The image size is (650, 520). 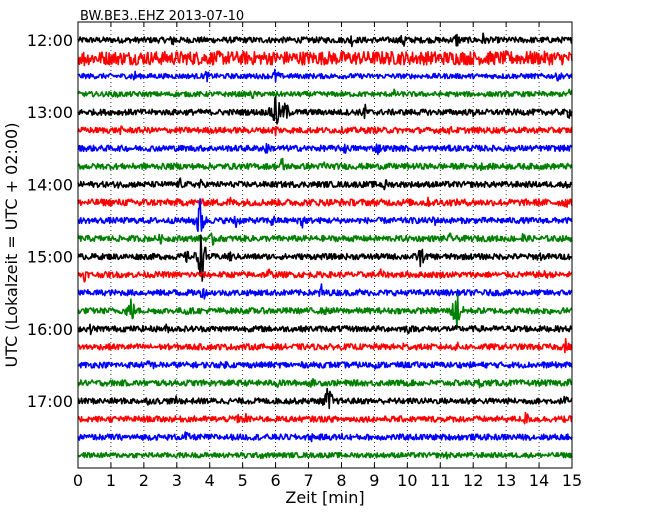 What do you see at coordinates (177, 480) in the screenshot?
I see `x-tick-label: 3` at bounding box center [177, 480].